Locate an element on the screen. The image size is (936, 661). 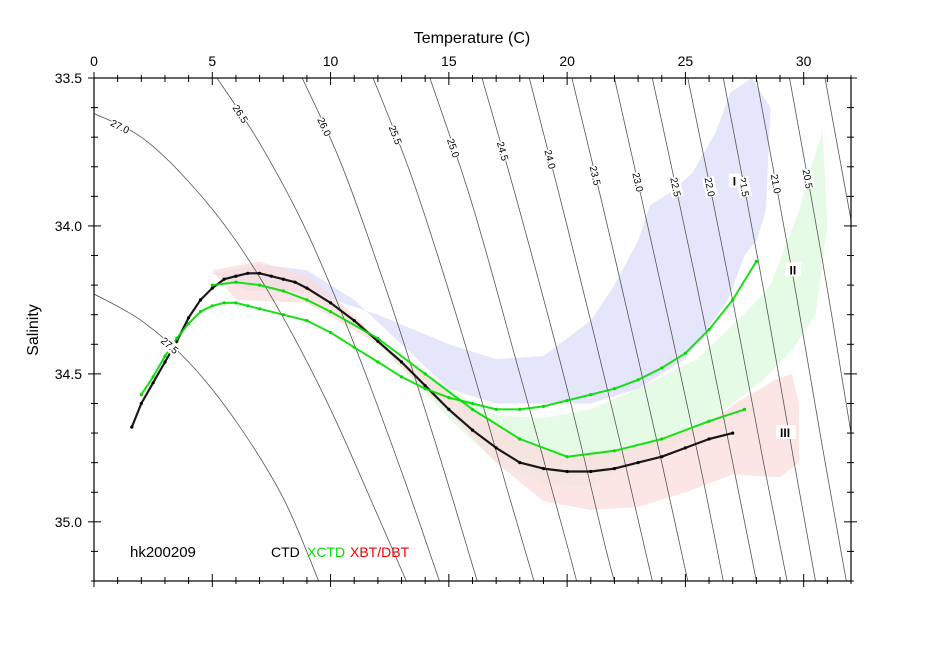
legend-ctd: CTD is located at coordinates (285, 552).